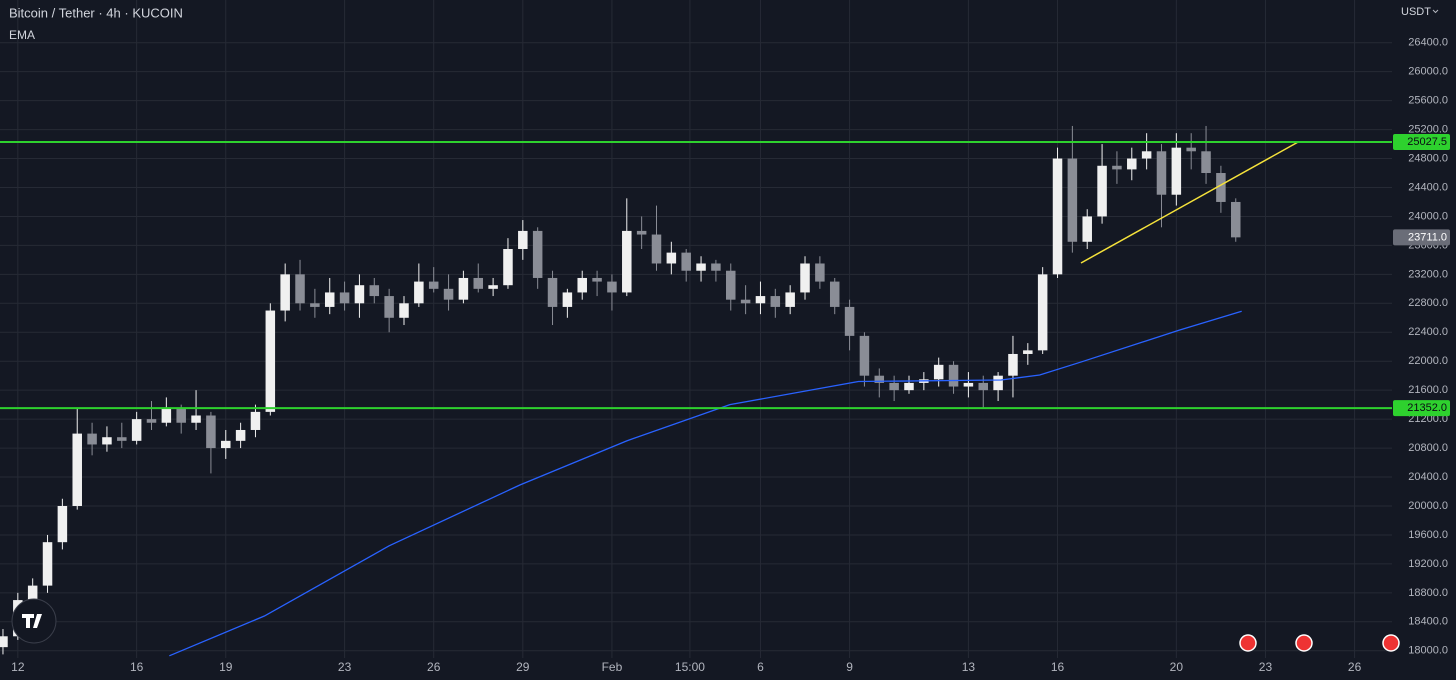 The image size is (1456, 680). Describe the element at coordinates (849, 667) in the screenshot. I see `x-tick-label: 9` at that location.